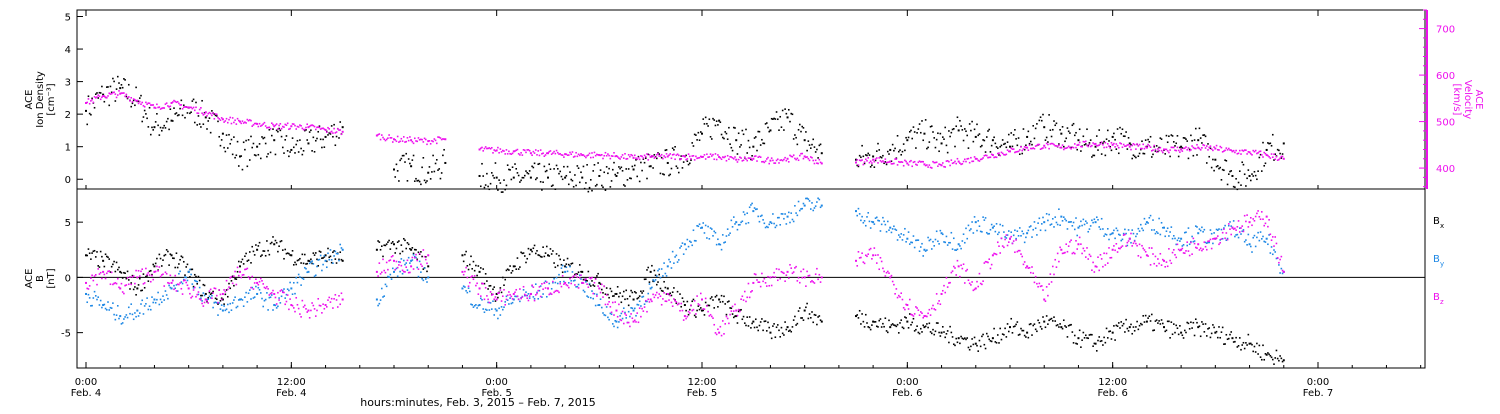 The width and height of the screenshot is (1500, 414). Describe the element at coordinates (1078, 227) in the screenshot. I see `by-point` at that location.